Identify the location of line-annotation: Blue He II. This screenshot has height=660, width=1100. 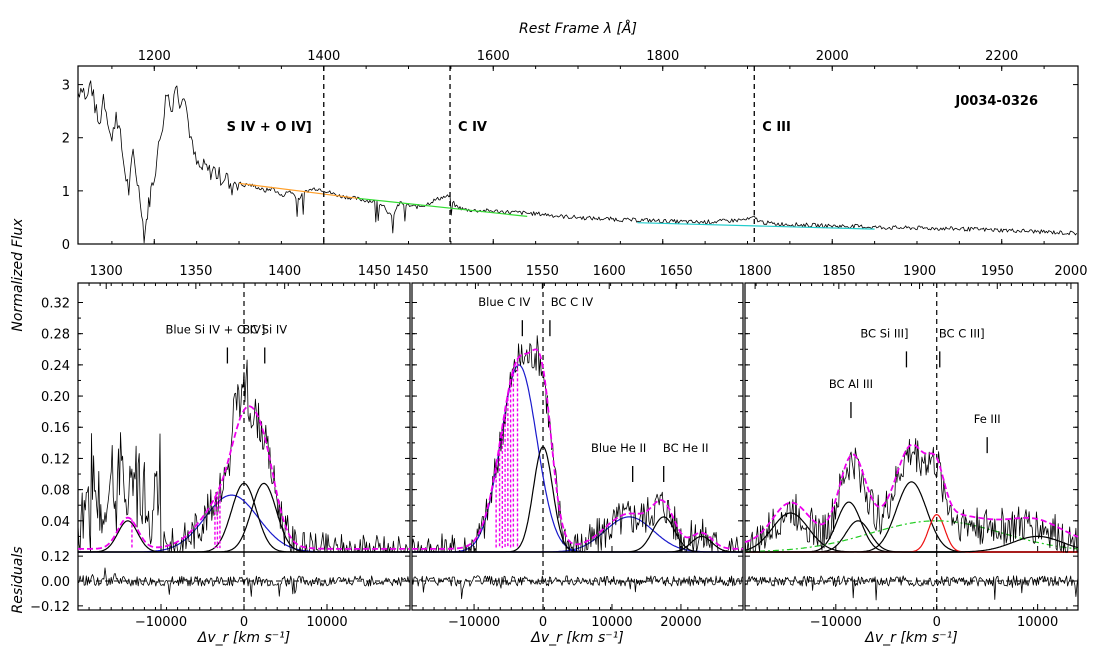
(618, 448).